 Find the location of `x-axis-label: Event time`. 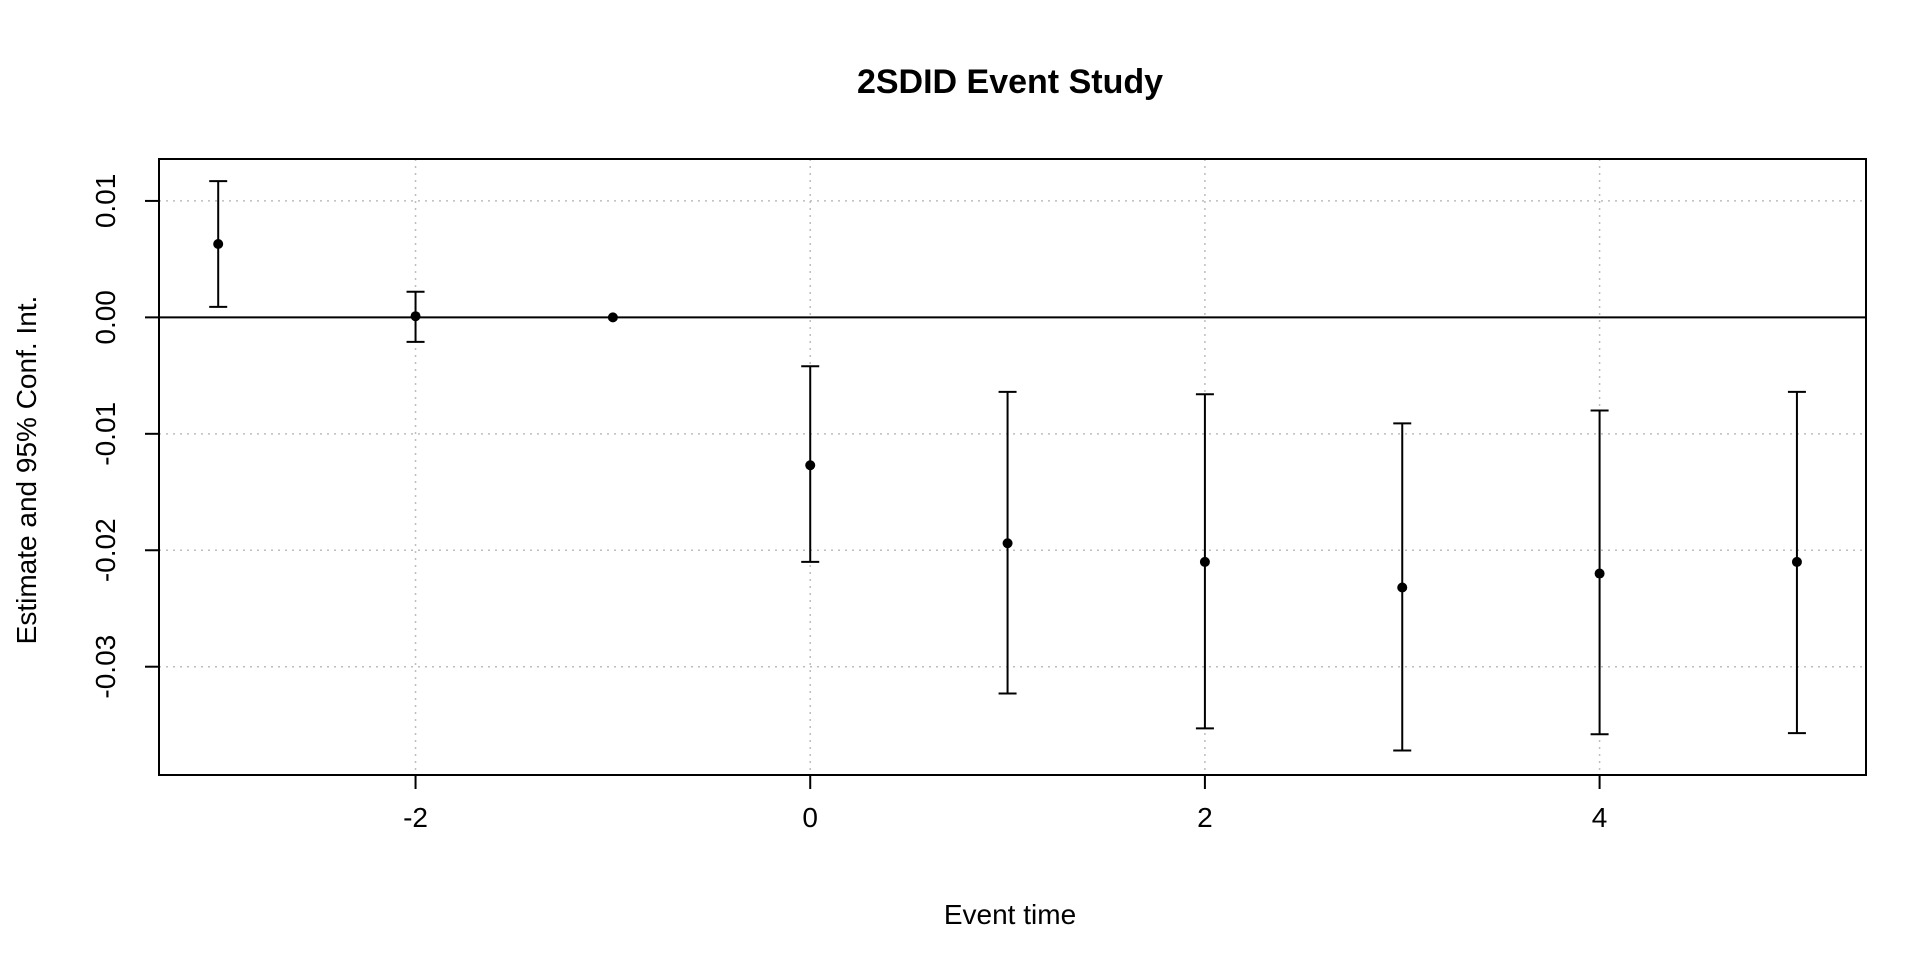

x-axis-label: Event time is located at coordinates (1010, 914).